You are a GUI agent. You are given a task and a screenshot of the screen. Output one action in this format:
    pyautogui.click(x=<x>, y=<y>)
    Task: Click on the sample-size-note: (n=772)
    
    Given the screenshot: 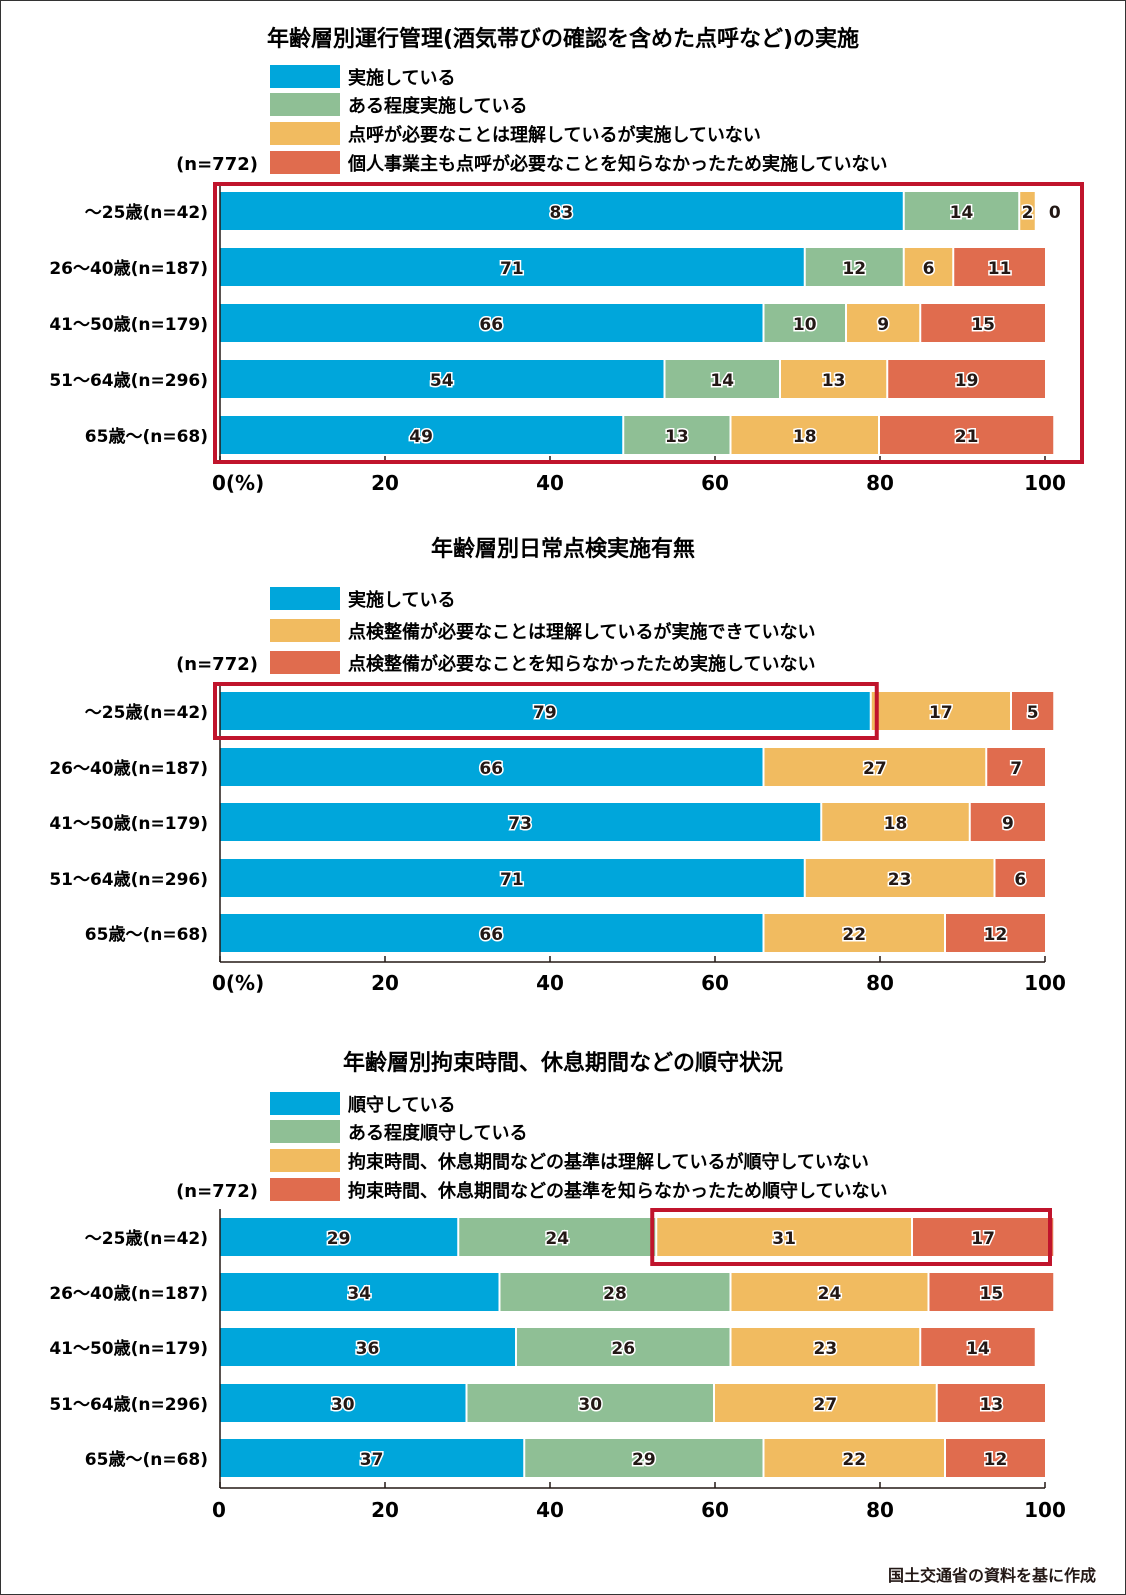 What is the action you would take?
    pyautogui.click(x=217, y=664)
    